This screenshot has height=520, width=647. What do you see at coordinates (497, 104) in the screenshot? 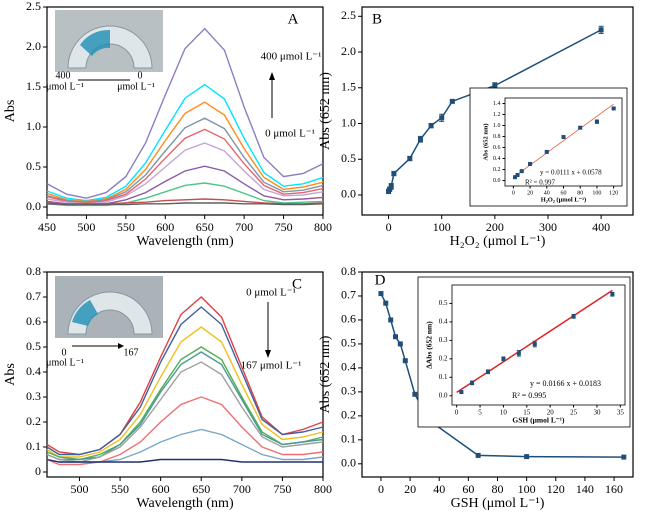
I see `y-tick-label: 1.4` at bounding box center [497, 104].